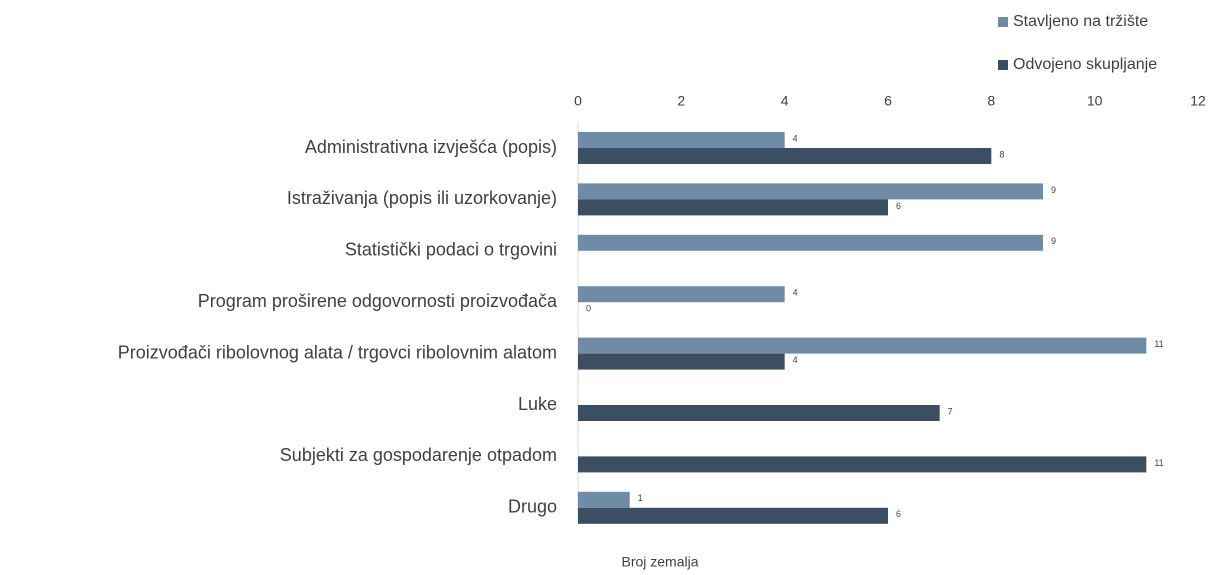 This screenshot has width=1217, height=575. What do you see at coordinates (659, 562) in the screenshot?
I see `x-axis-label: Broj zemalja` at bounding box center [659, 562].